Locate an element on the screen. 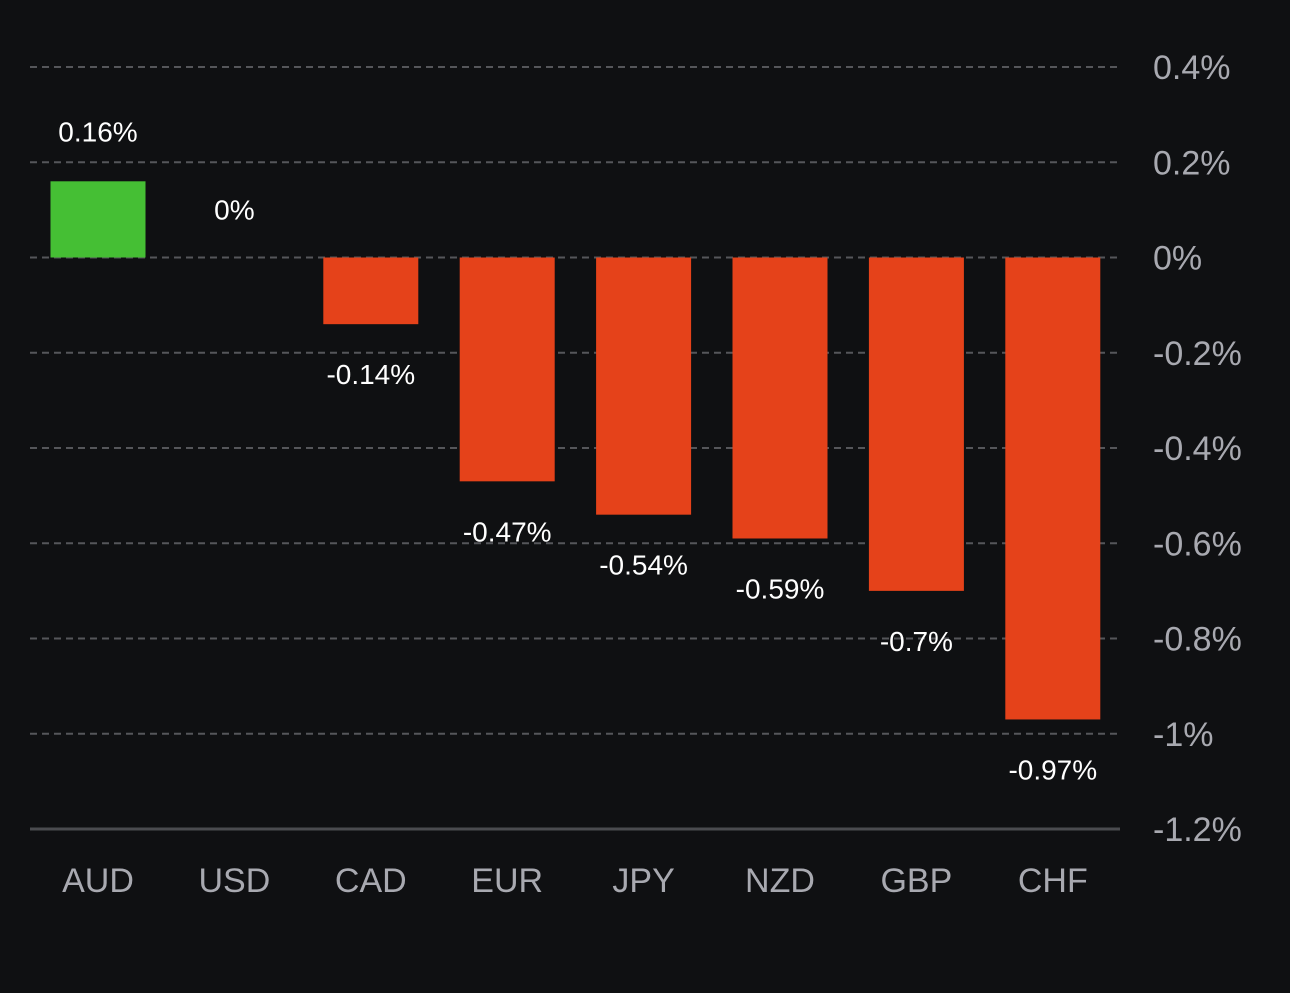  data-label: -0.47% is located at coordinates (507, 531).